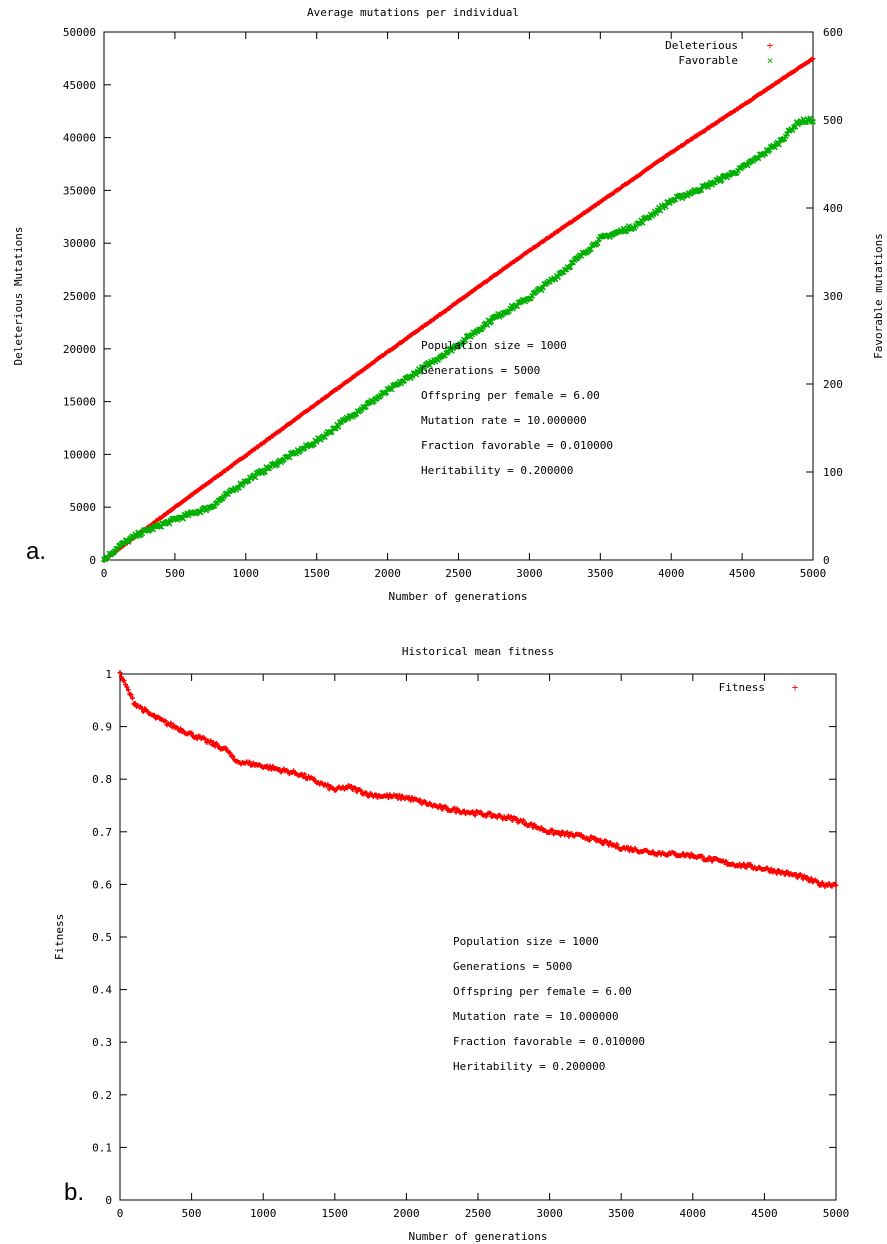 Image resolution: width=887 pixels, height=1244 pixels. I want to click on y-tick-label: 0.6, so click(102, 884).